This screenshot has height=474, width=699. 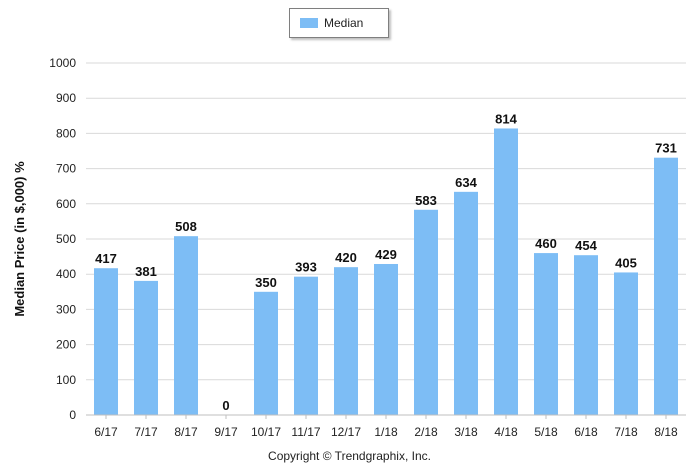 I want to click on data-label: 454, so click(x=586, y=245).